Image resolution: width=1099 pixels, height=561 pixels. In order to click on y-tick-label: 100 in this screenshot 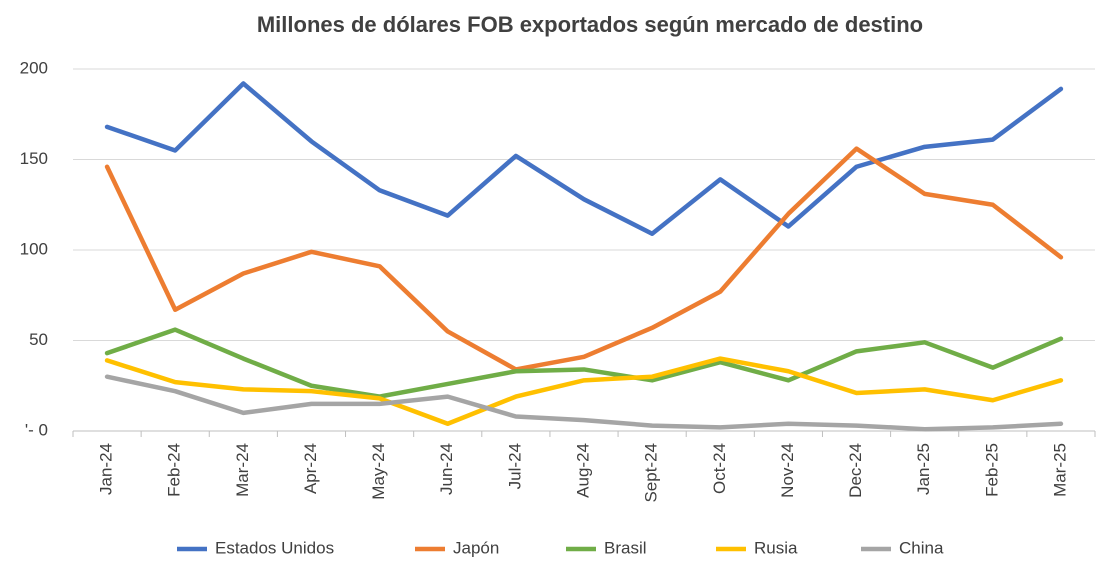, I will do `click(34, 248)`.